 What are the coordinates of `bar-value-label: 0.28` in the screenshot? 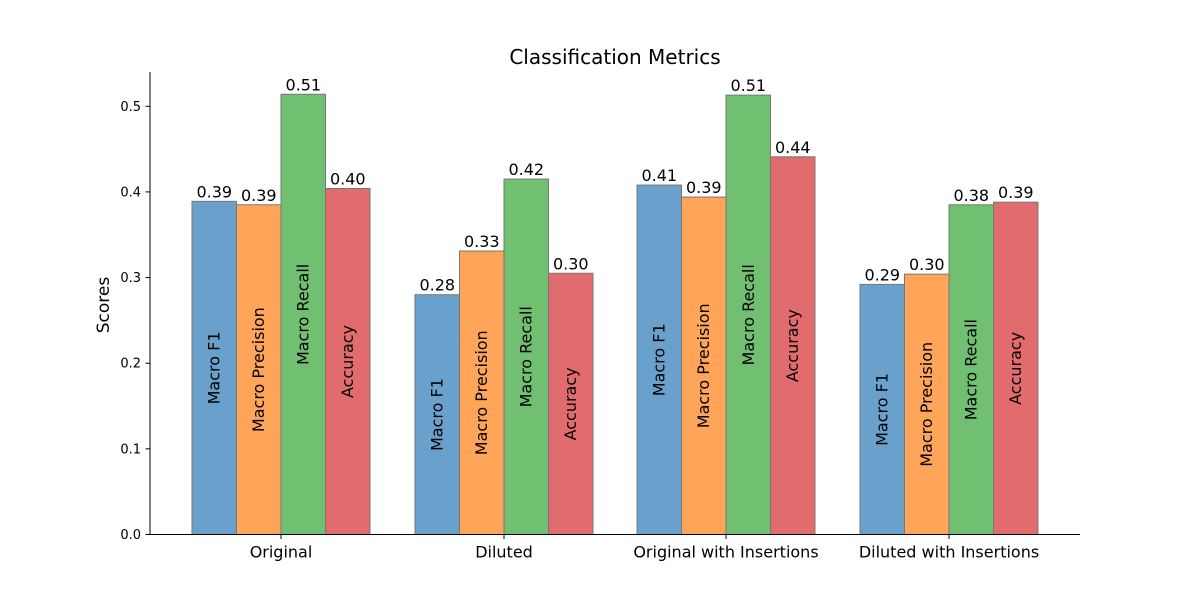 It's located at (437, 285).